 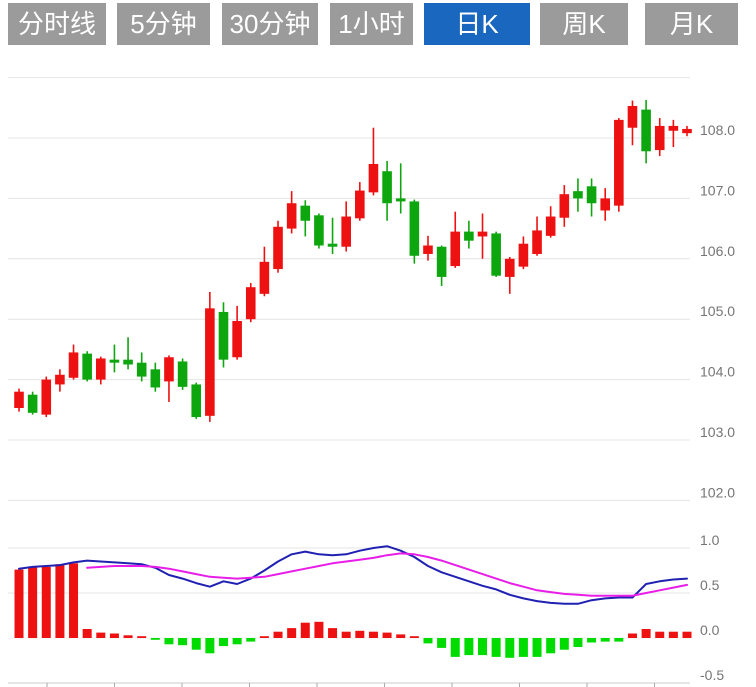 What do you see at coordinates (371, 24) in the screenshot?
I see `tab-1小时: 1小时` at bounding box center [371, 24].